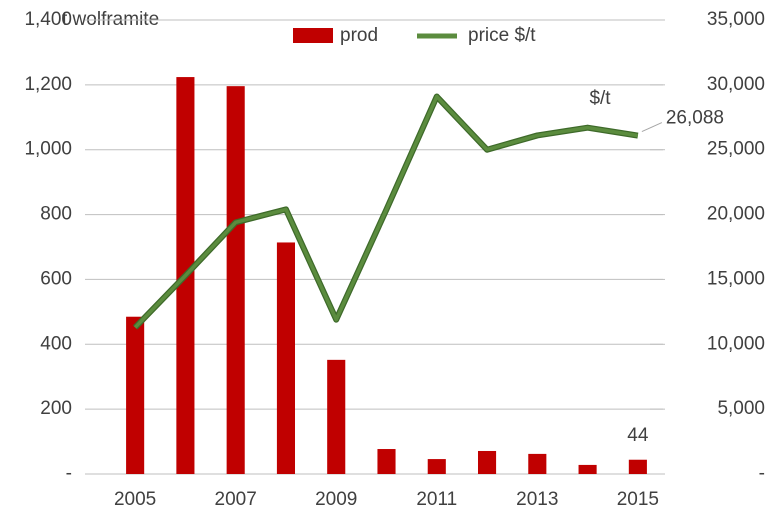 The width and height of the screenshot is (784, 519). I want to click on y-tick-label: 200, so click(56, 408).